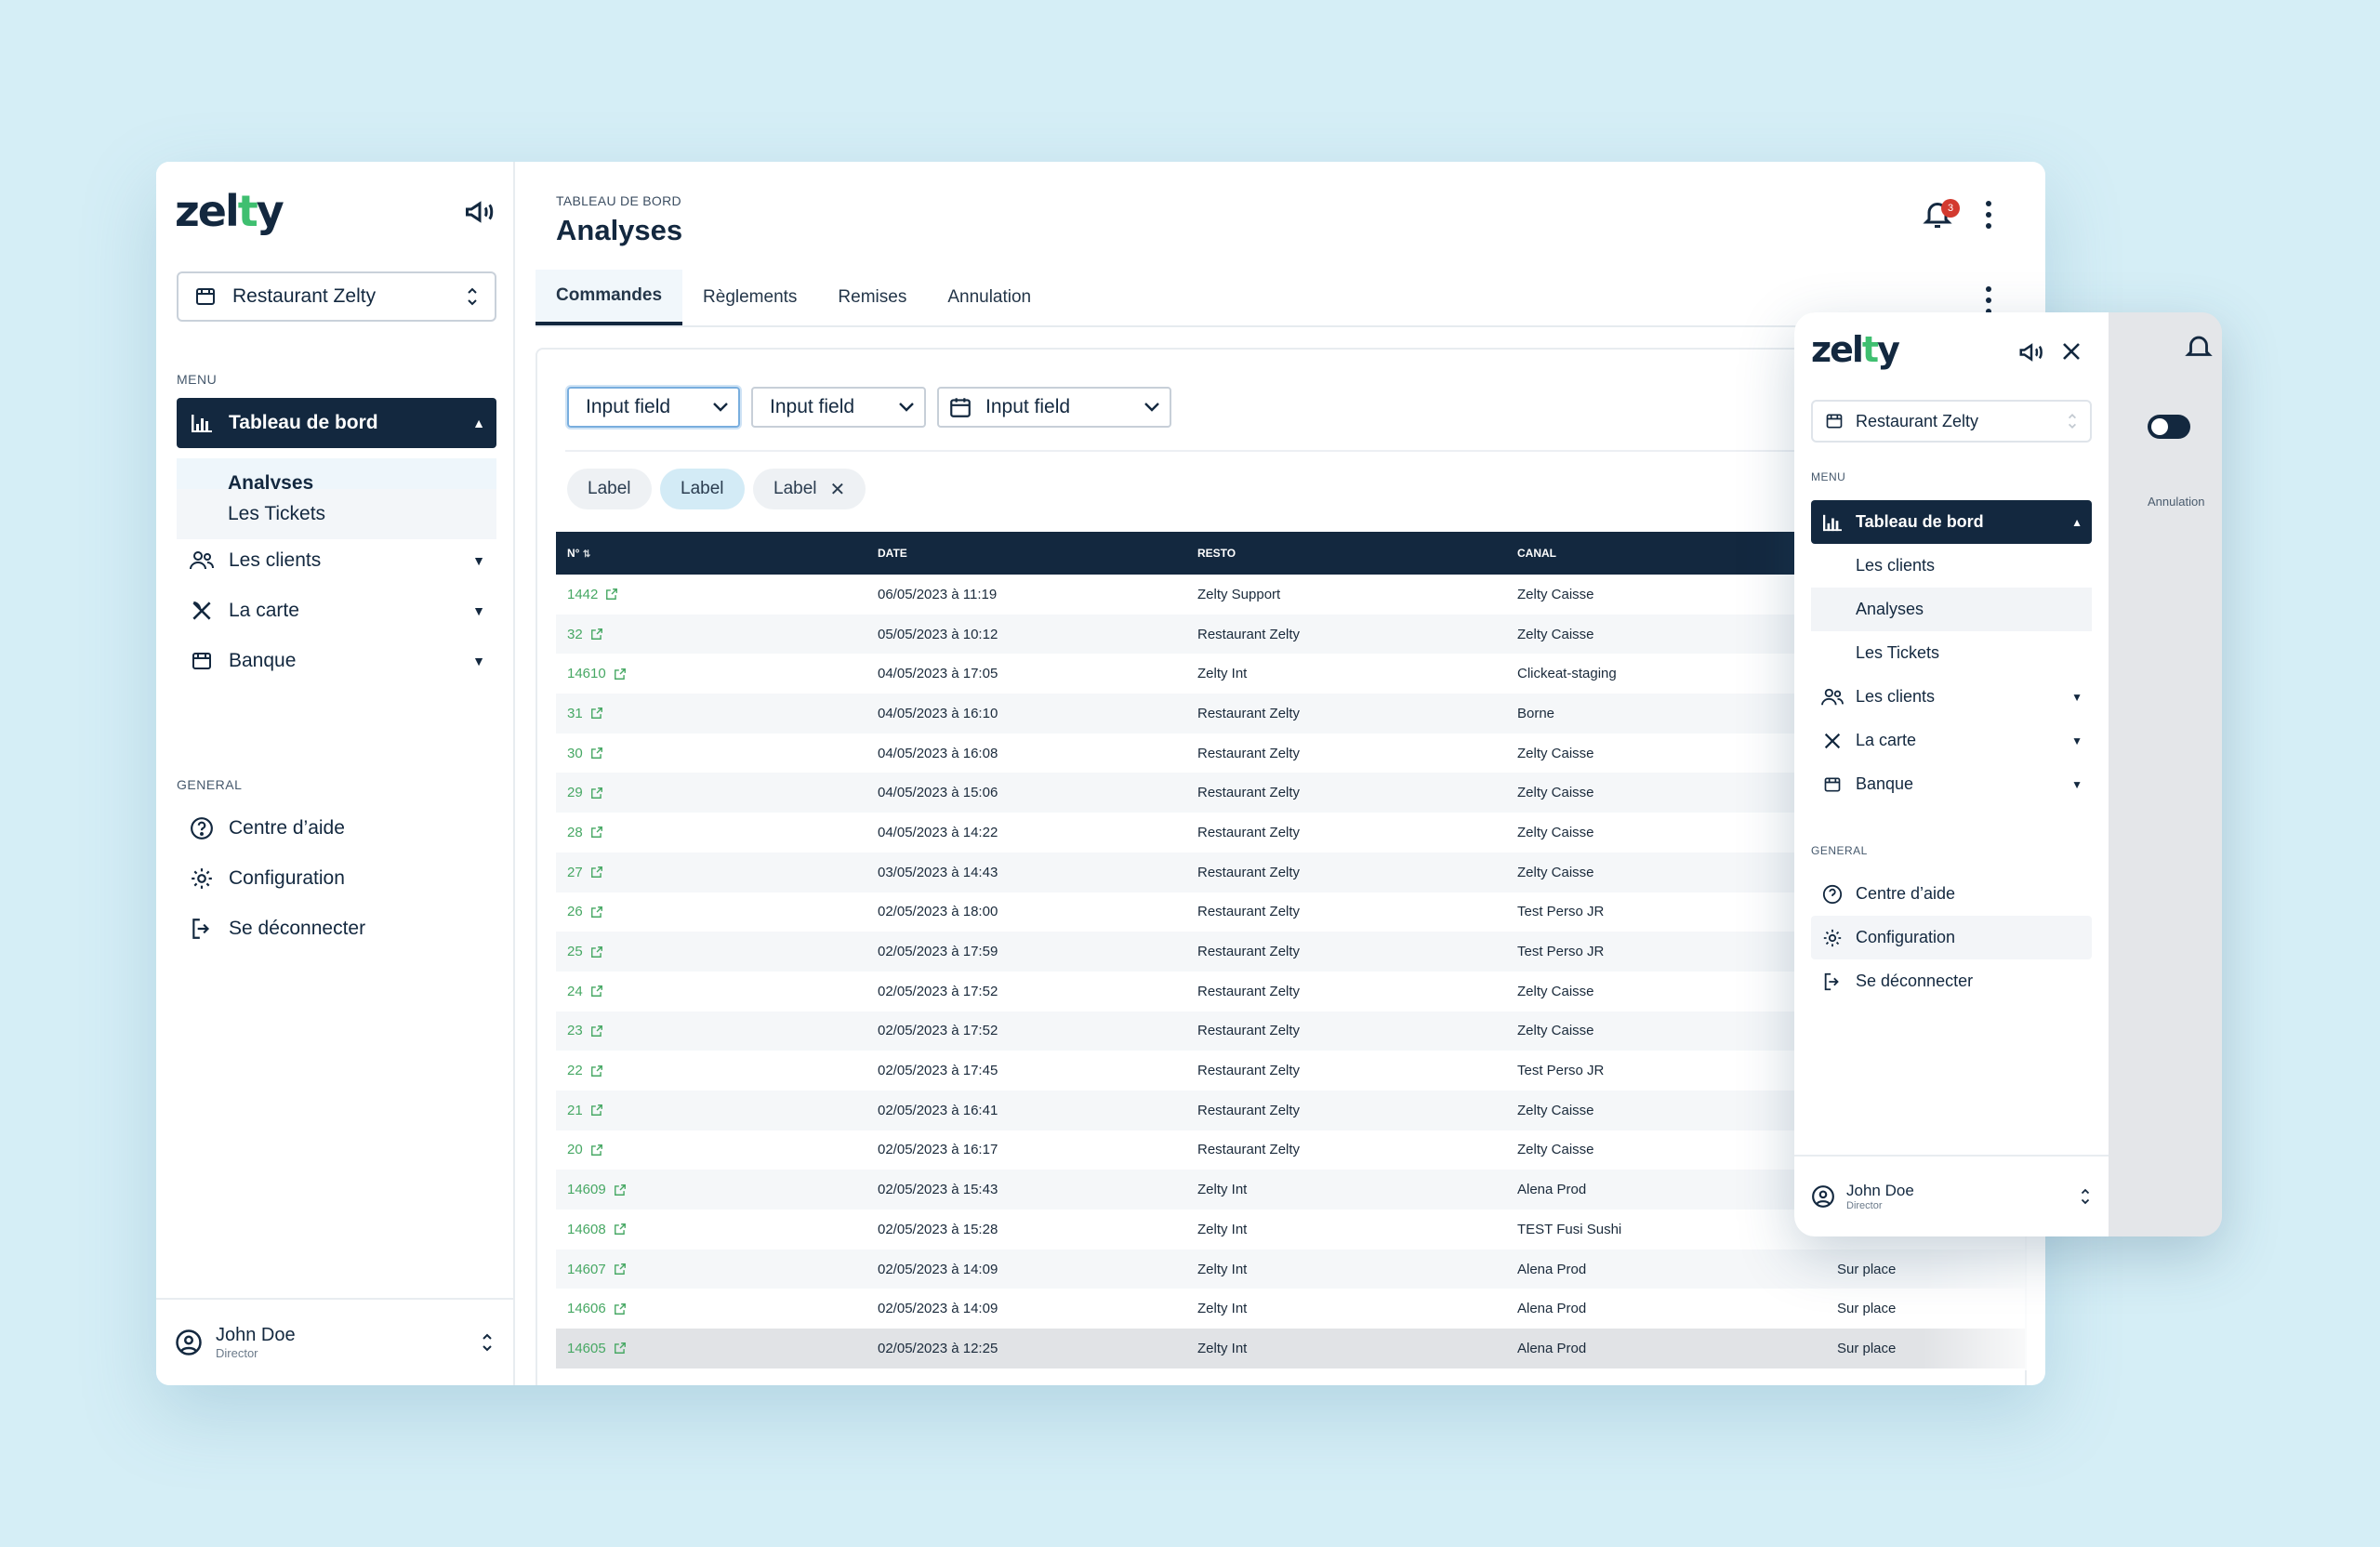 The image size is (2380, 1547). I want to click on tab-commandes: Commandes, so click(609, 297).